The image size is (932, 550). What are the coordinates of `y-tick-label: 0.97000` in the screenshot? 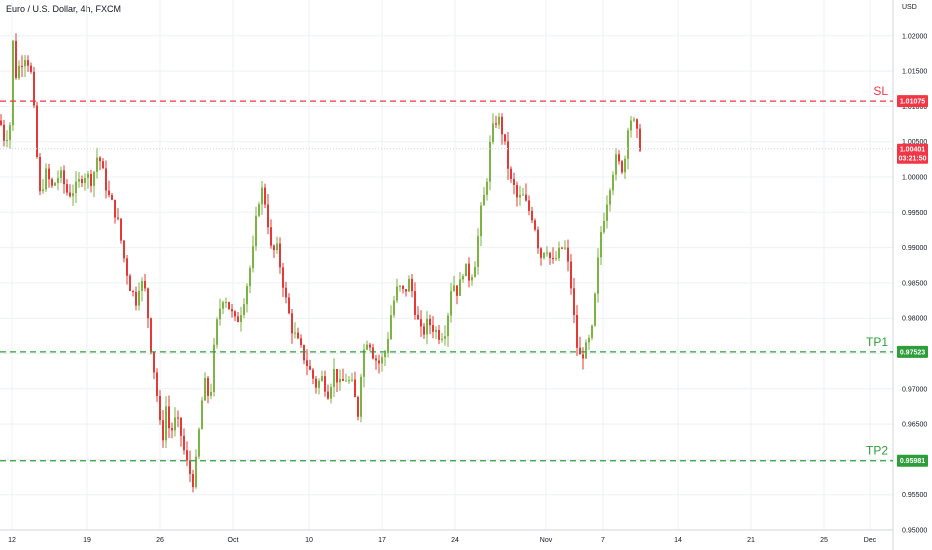 It's located at (914, 389).